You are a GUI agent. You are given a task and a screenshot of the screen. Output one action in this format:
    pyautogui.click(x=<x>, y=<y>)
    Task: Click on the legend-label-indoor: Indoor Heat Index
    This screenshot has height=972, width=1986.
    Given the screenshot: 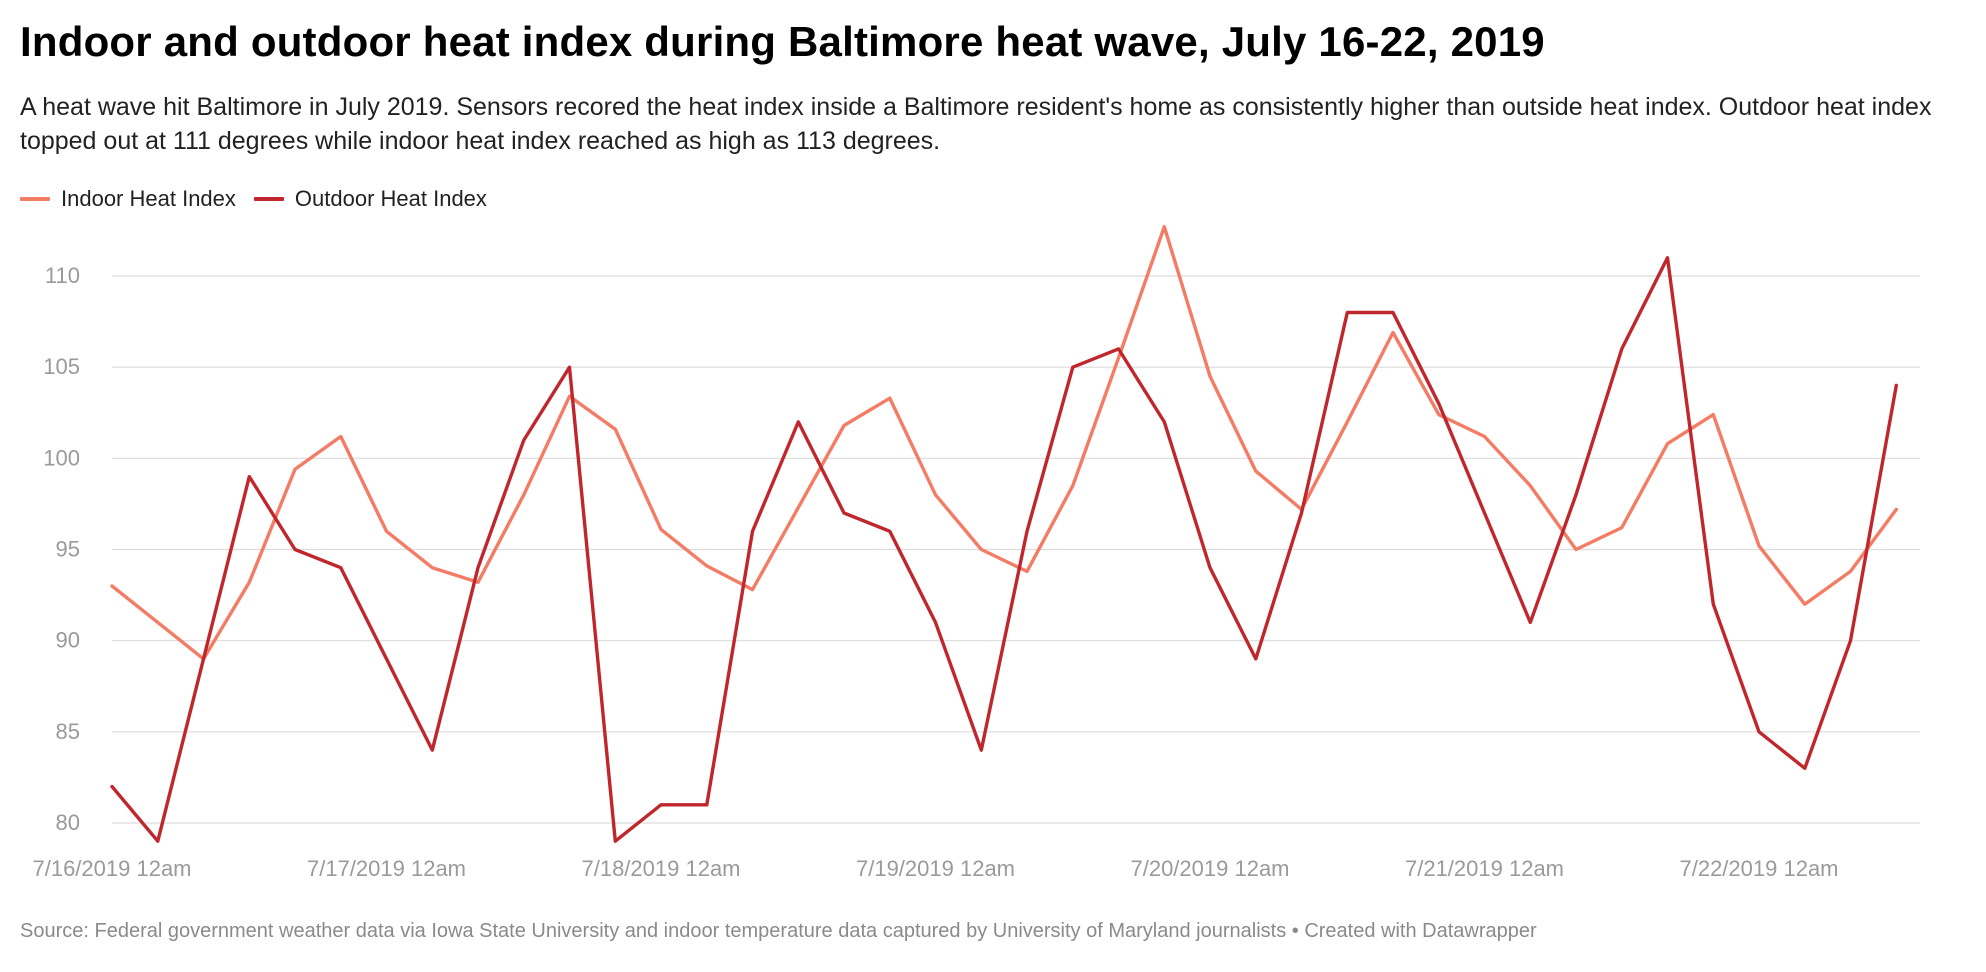 What is the action you would take?
    pyautogui.click(x=148, y=198)
    